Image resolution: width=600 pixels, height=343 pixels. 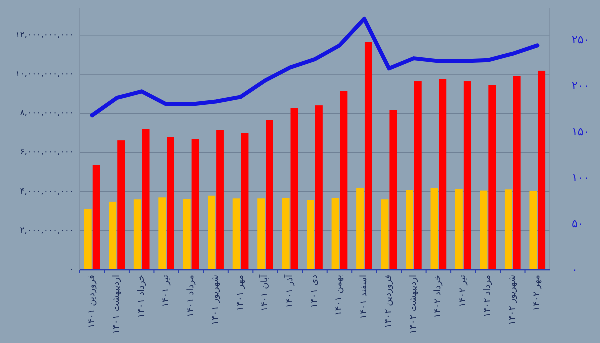 What do you see at coordinates (389, 302) in the screenshot?
I see `xtick: فروردین ۱۴۰۲` at bounding box center [389, 302].